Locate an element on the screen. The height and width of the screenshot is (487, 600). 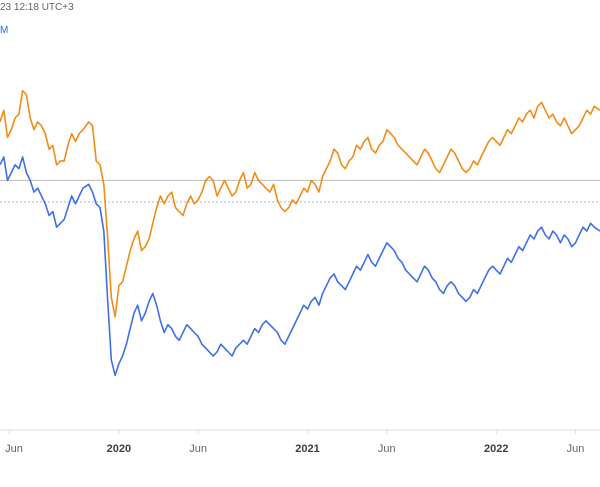
x-axis: Jun 2020 Jun 2021 Jun 2022 Jun is located at coordinates (300, 442).